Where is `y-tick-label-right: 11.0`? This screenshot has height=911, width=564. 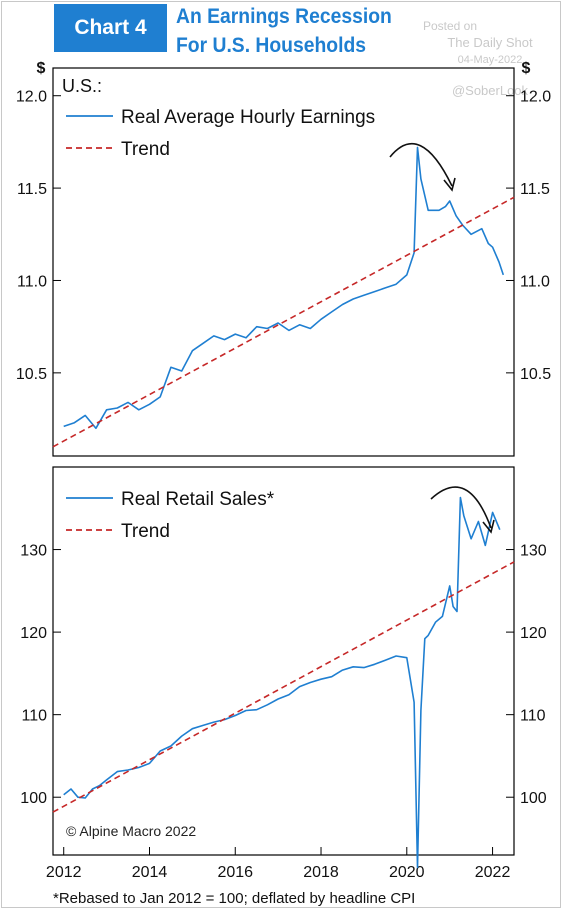 y-tick-label-right: 11.0 is located at coordinates (535, 281).